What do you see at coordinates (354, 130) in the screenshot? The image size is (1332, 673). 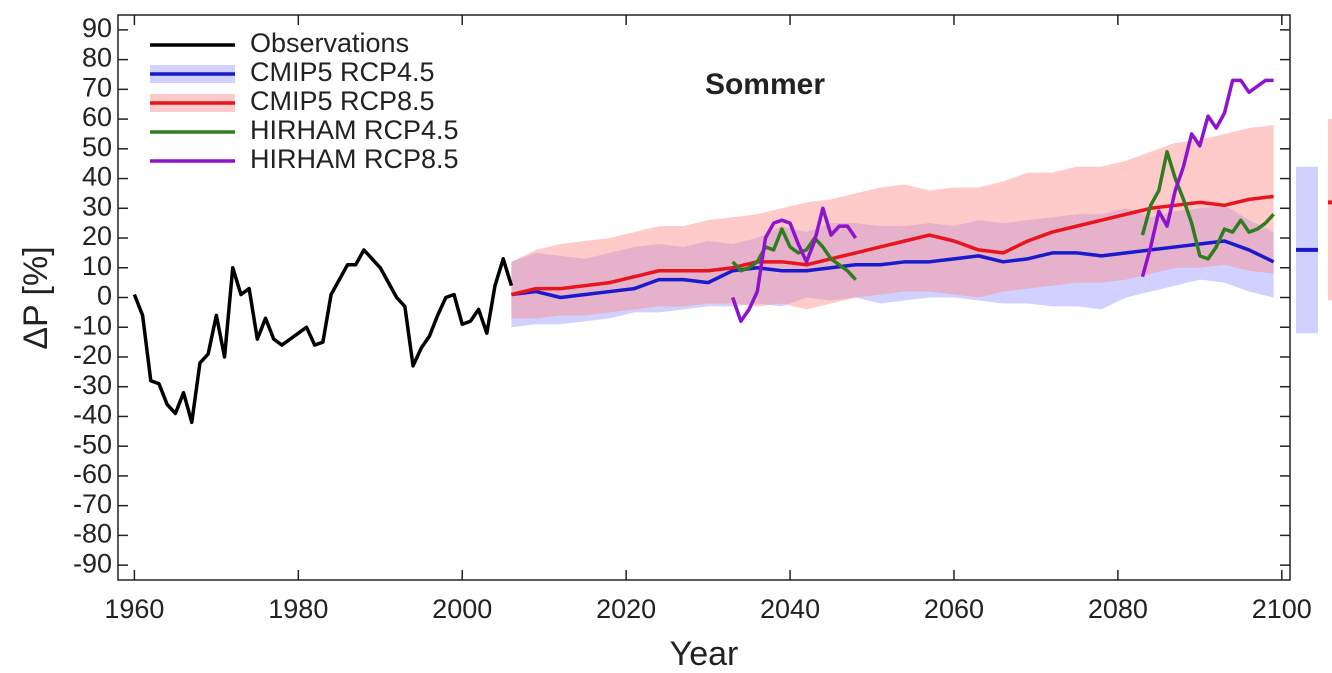 I see `legend-label: HIRHAM RCP4.5` at bounding box center [354, 130].